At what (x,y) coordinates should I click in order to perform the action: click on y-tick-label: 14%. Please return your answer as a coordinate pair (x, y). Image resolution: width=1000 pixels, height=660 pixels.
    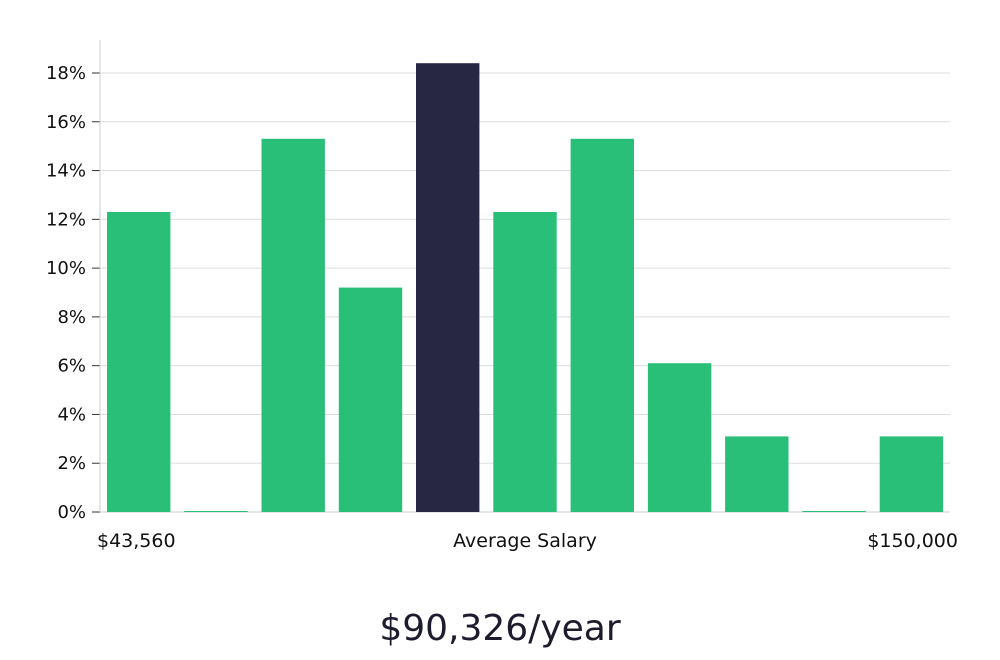
    Looking at the image, I should click on (66, 171).